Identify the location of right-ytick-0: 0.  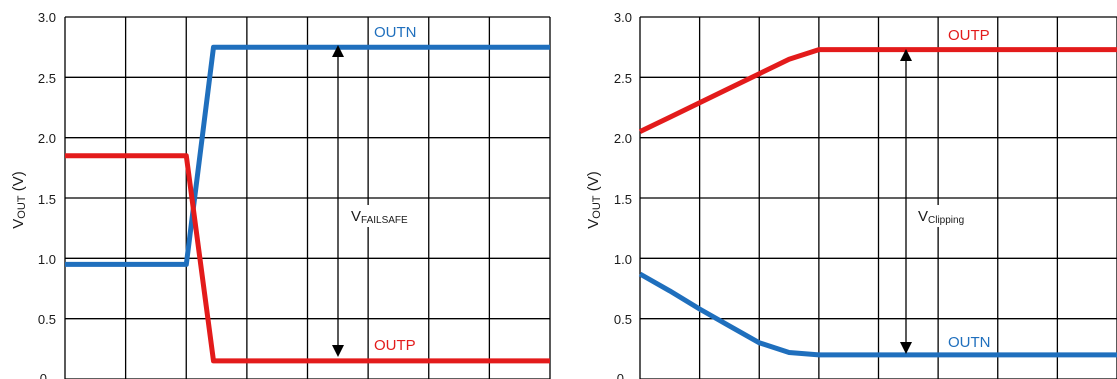
(620, 375).